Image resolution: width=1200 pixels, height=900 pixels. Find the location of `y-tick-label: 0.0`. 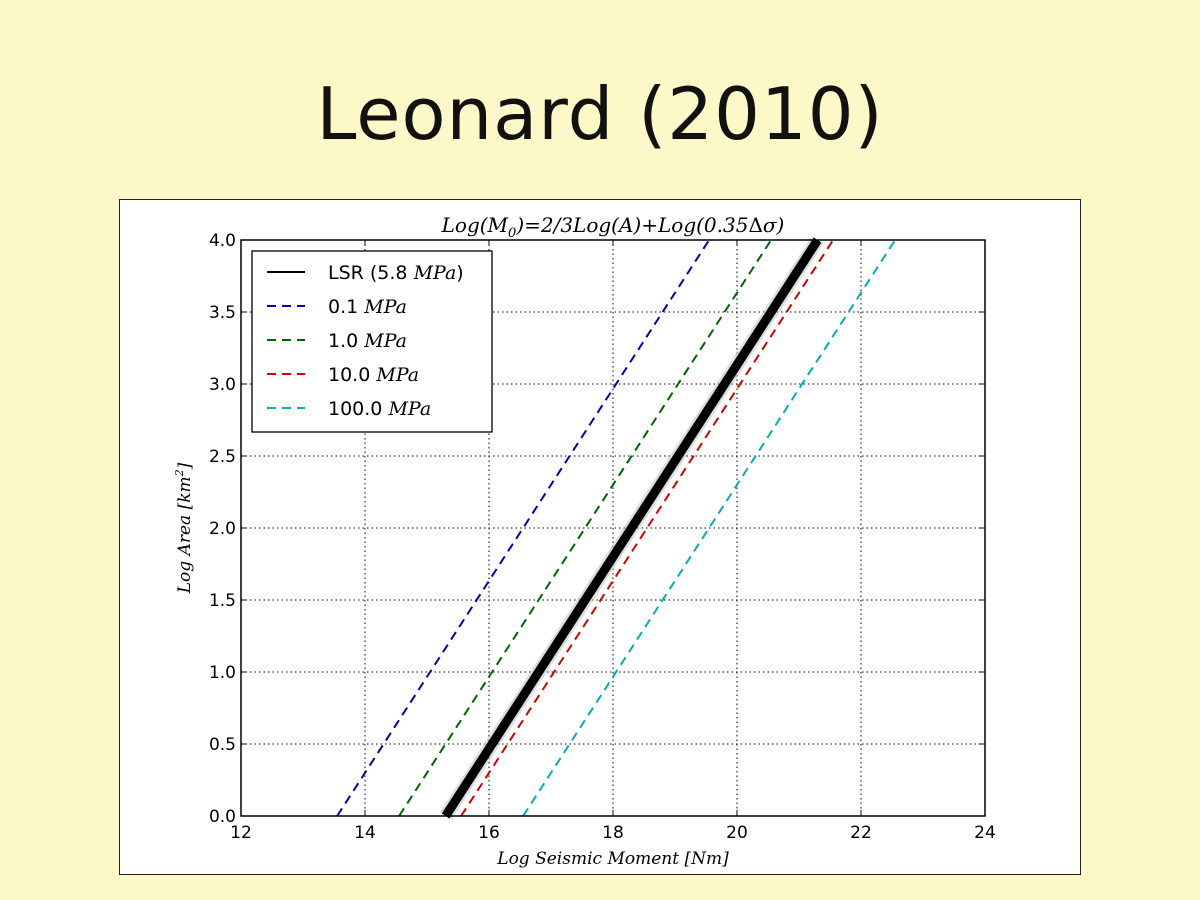

y-tick-label: 0.0 is located at coordinates (222, 817).